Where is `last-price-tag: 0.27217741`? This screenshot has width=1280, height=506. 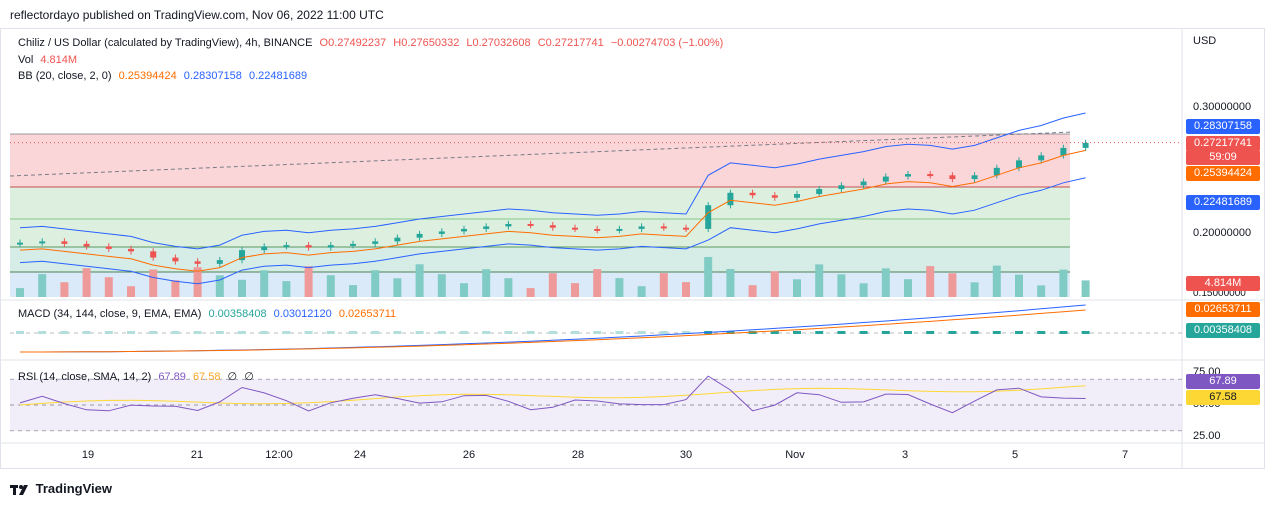
last-price-tag: 0.27217741 is located at coordinates (1223, 143).